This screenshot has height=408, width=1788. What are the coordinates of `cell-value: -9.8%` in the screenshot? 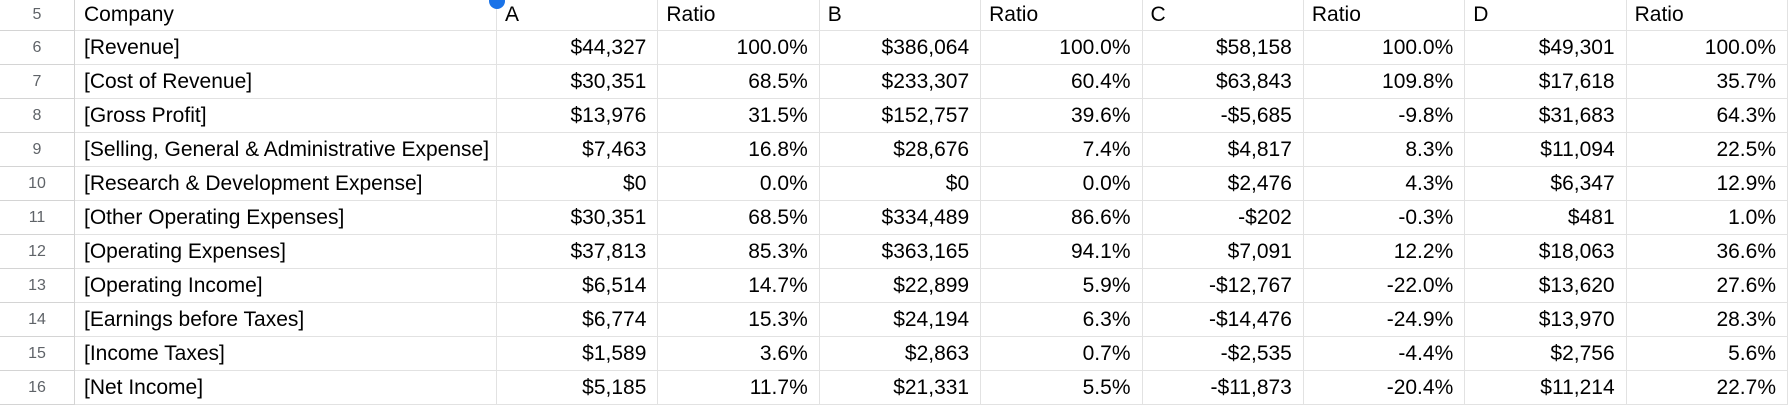 It's located at (1384, 116).